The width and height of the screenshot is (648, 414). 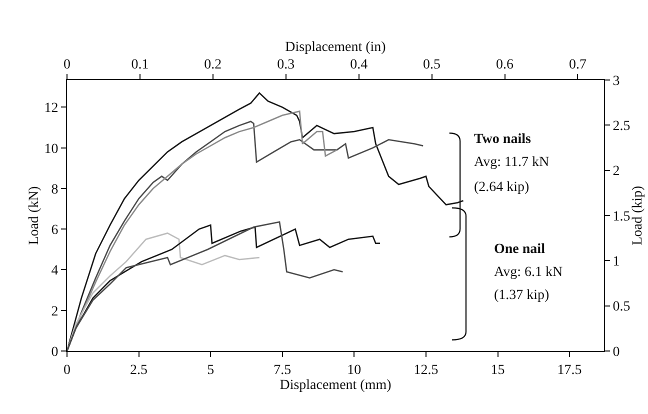 What do you see at coordinates (67, 370) in the screenshot?
I see `x-tick-label: 0` at bounding box center [67, 370].